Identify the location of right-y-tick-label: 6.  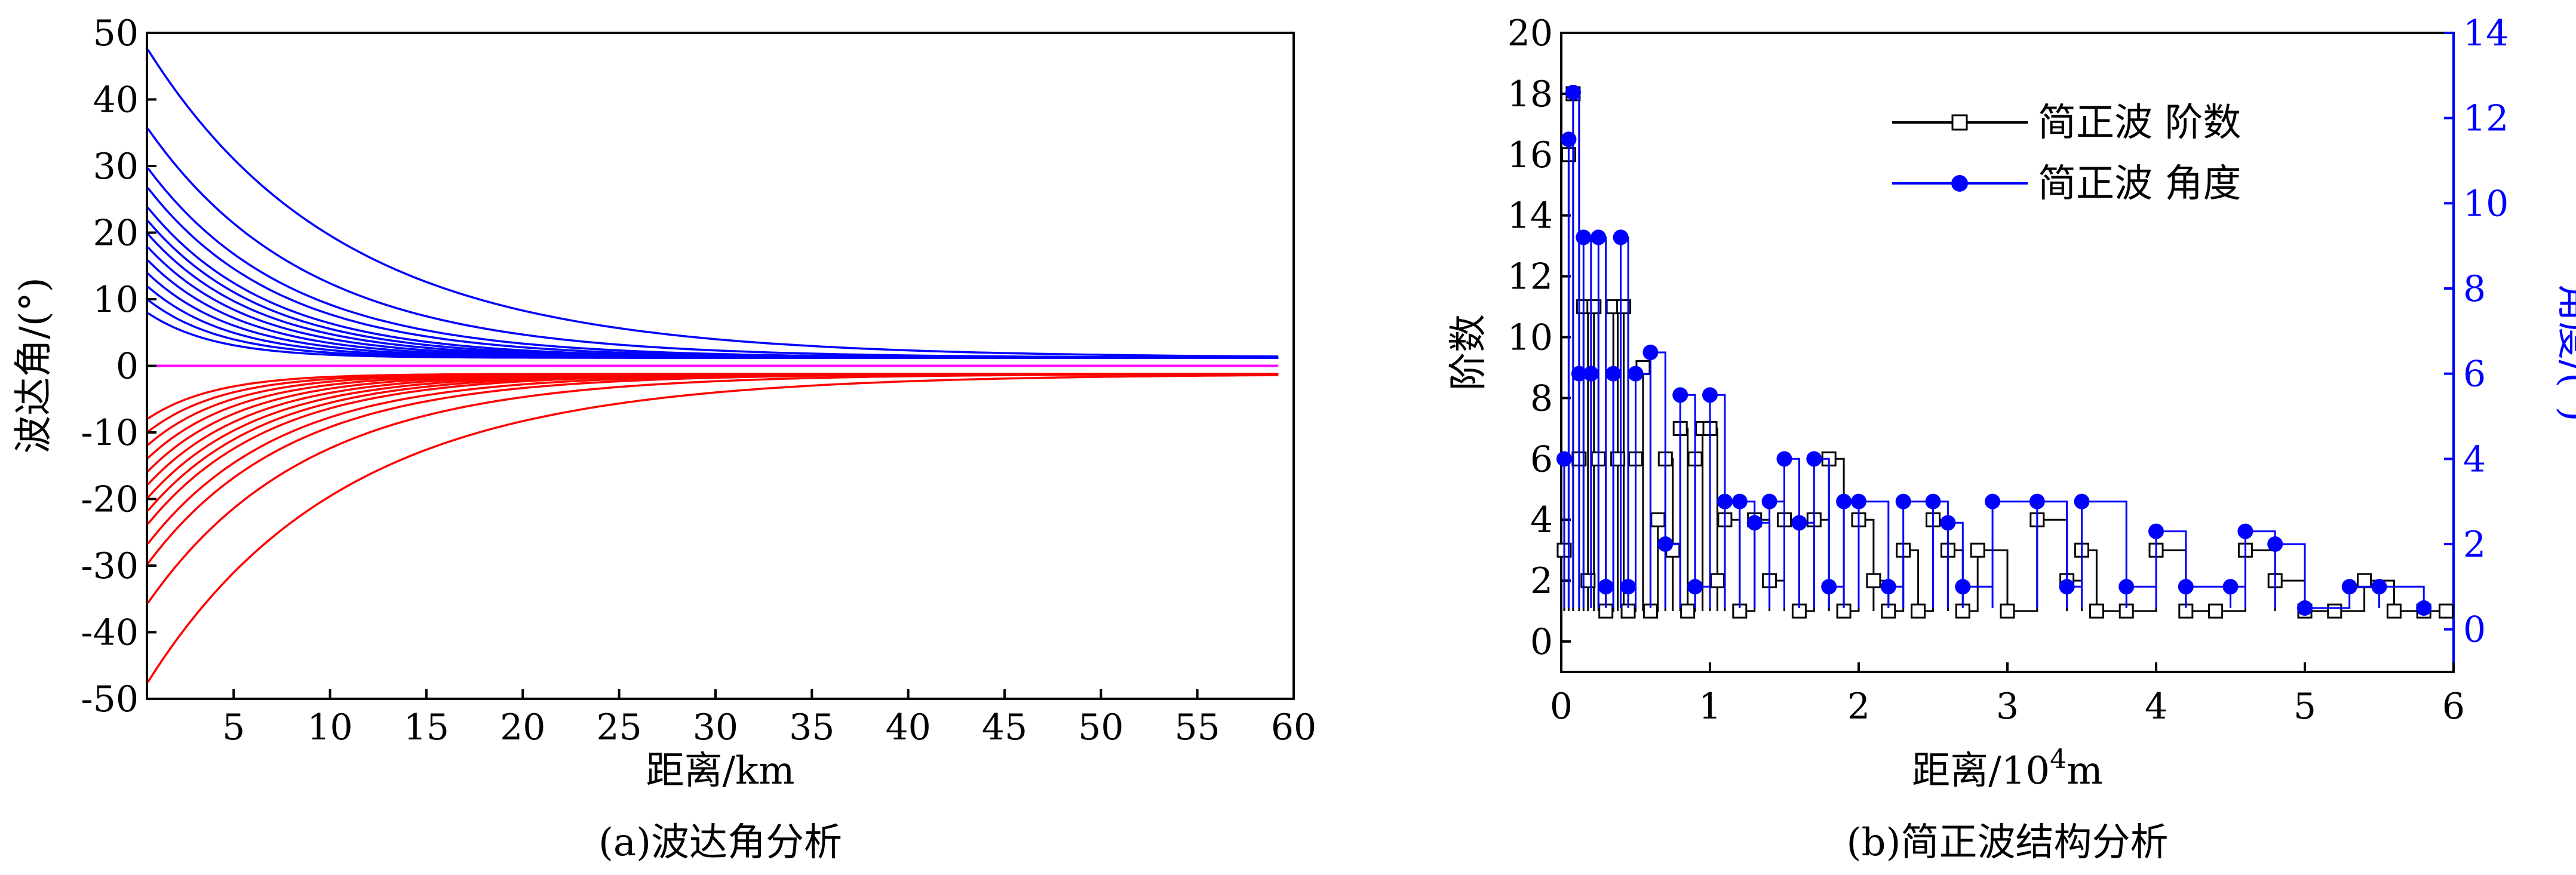
(2474, 374).